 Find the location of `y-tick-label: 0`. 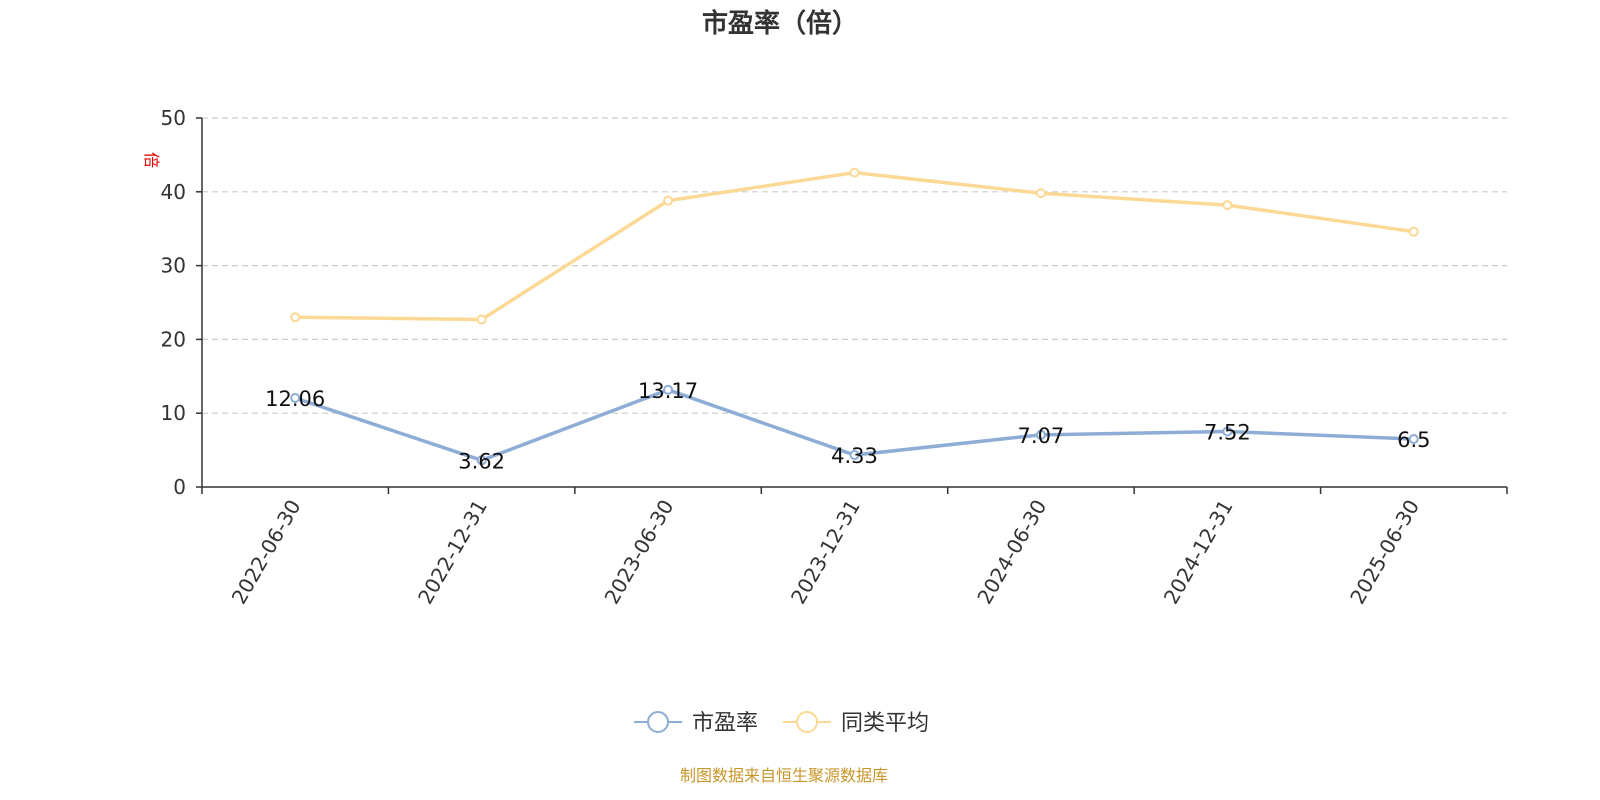

y-tick-label: 0 is located at coordinates (179, 487).